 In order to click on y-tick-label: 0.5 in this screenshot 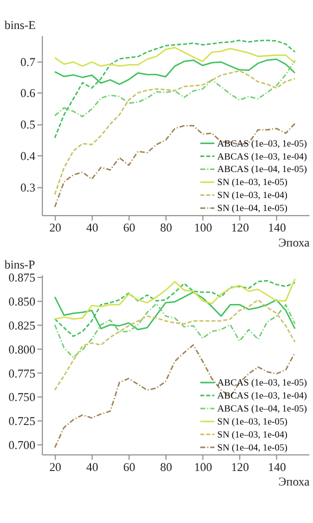, I will do `click(28, 125)`.